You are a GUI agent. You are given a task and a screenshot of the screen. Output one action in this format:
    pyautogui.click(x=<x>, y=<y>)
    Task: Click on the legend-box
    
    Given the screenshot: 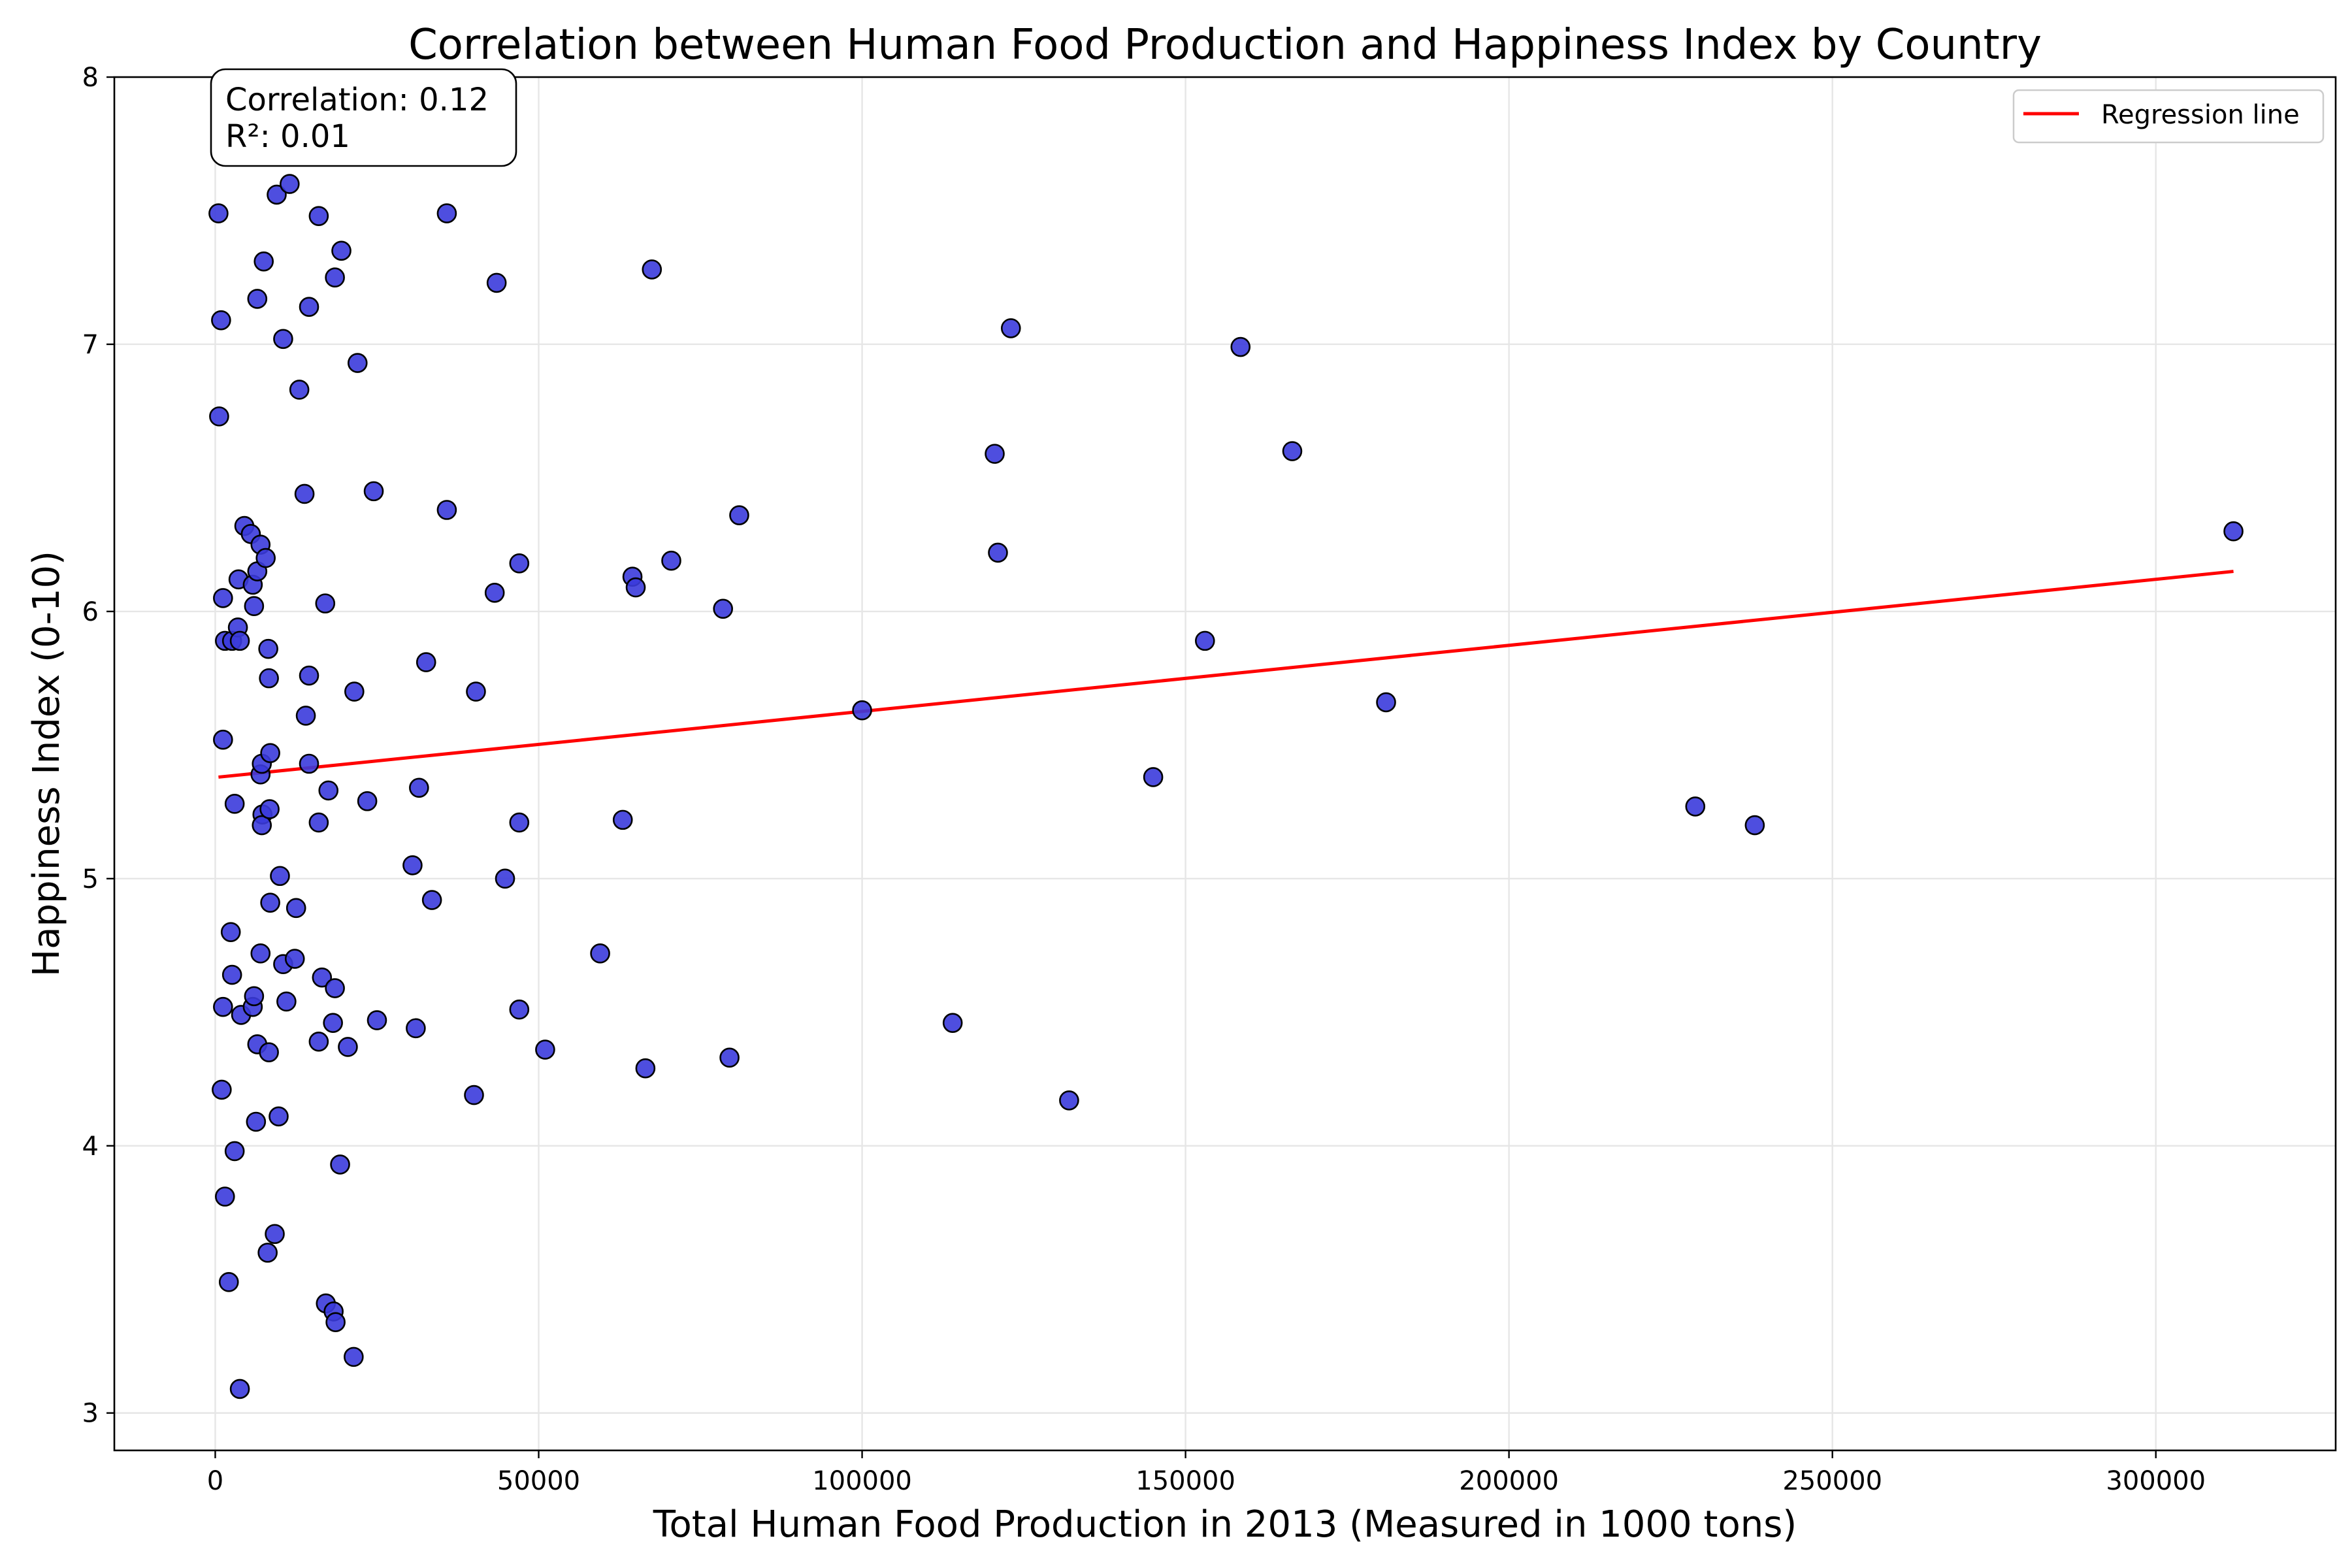 What is the action you would take?
    pyautogui.click(x=2168, y=116)
    